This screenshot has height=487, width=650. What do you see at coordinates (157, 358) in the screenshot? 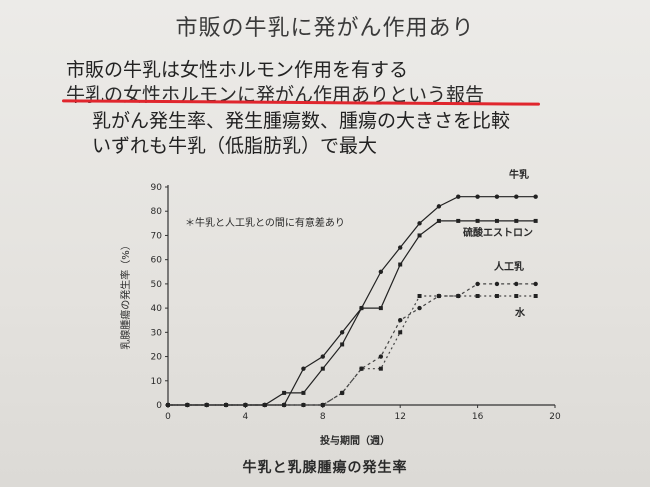
I see `y-tick-label: 20` at bounding box center [157, 358].